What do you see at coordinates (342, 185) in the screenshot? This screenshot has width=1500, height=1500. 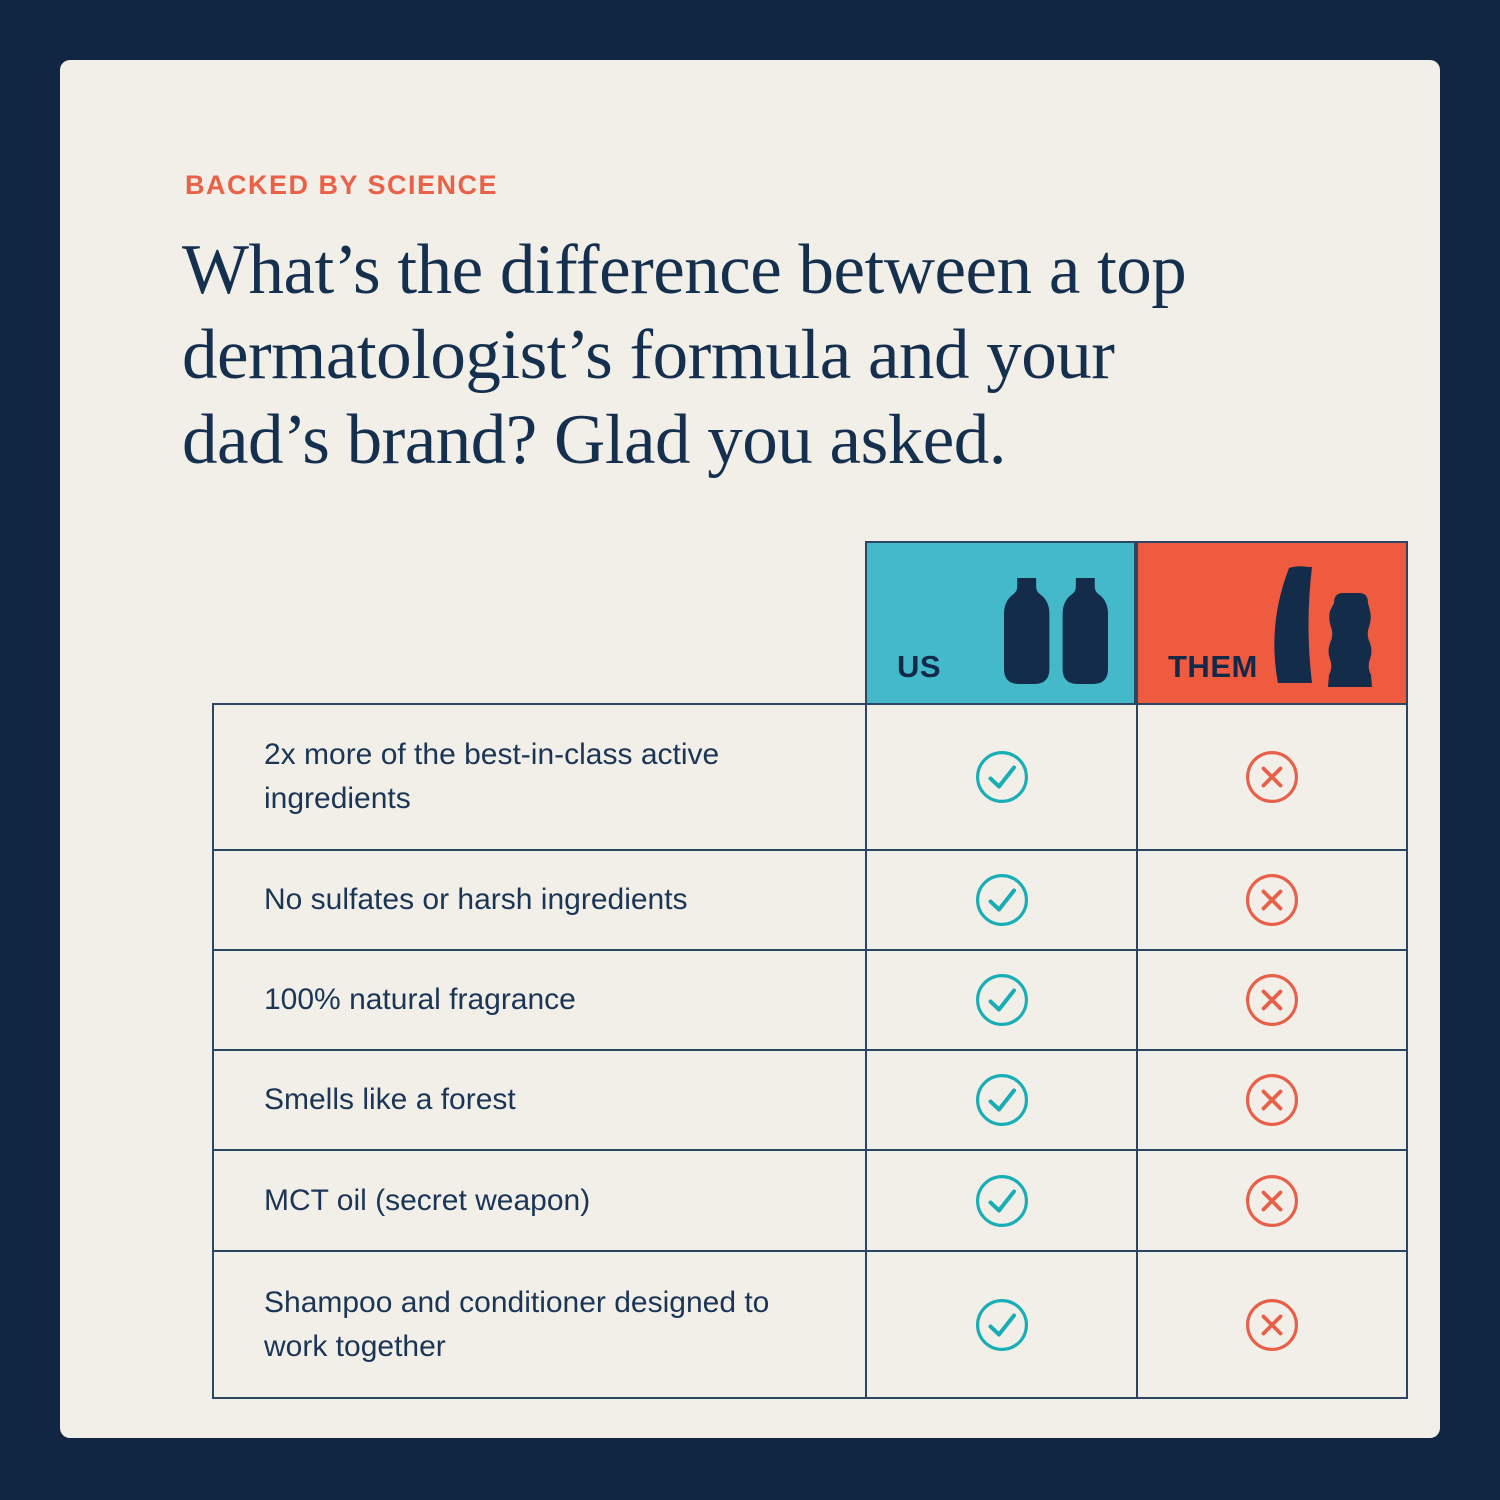 I see `eyebrow-label: BACKED BY SCIENCE` at bounding box center [342, 185].